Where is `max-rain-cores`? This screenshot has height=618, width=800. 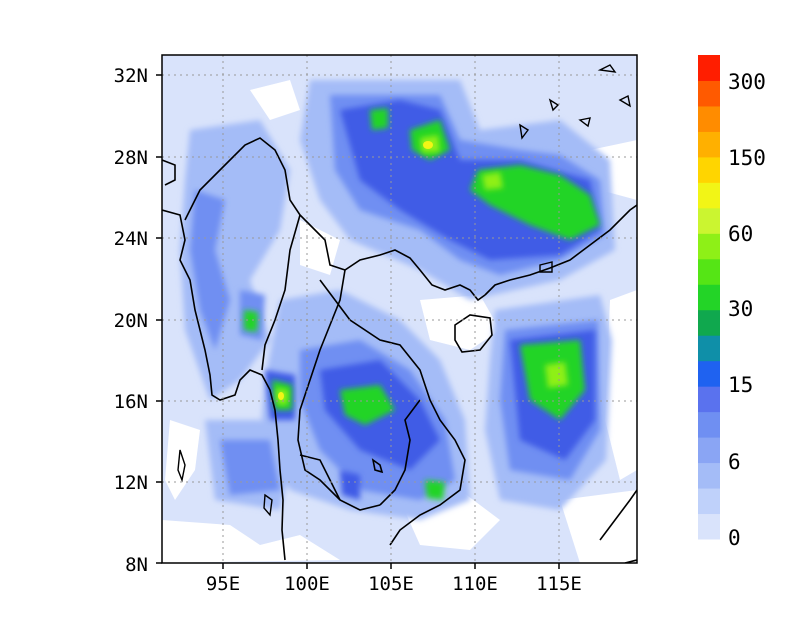
max-rain-cores is located at coordinates (355, 270).